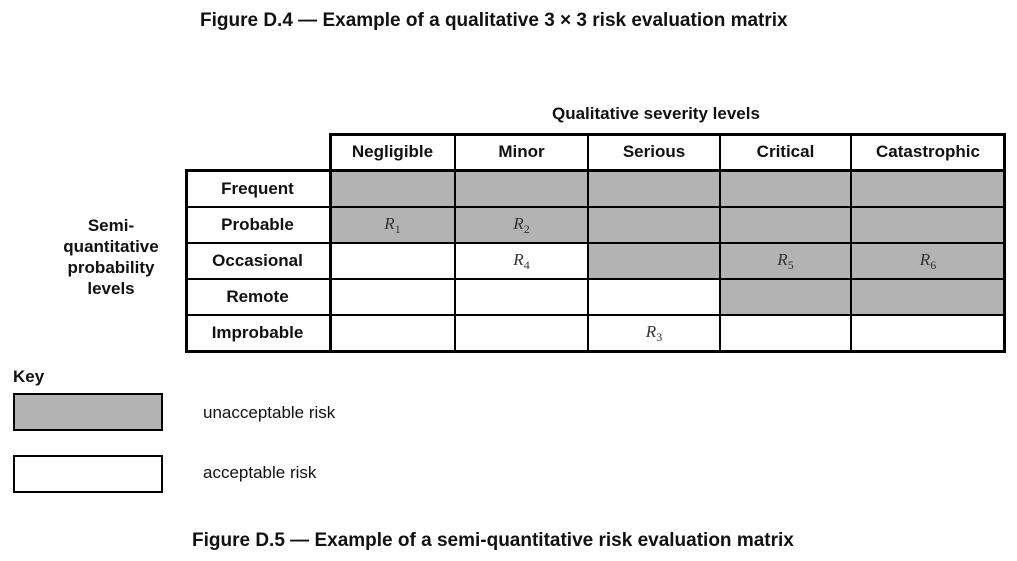 This screenshot has height=561, width=1017. What do you see at coordinates (111, 267) in the screenshot?
I see `probability-header-line: probability` at bounding box center [111, 267].